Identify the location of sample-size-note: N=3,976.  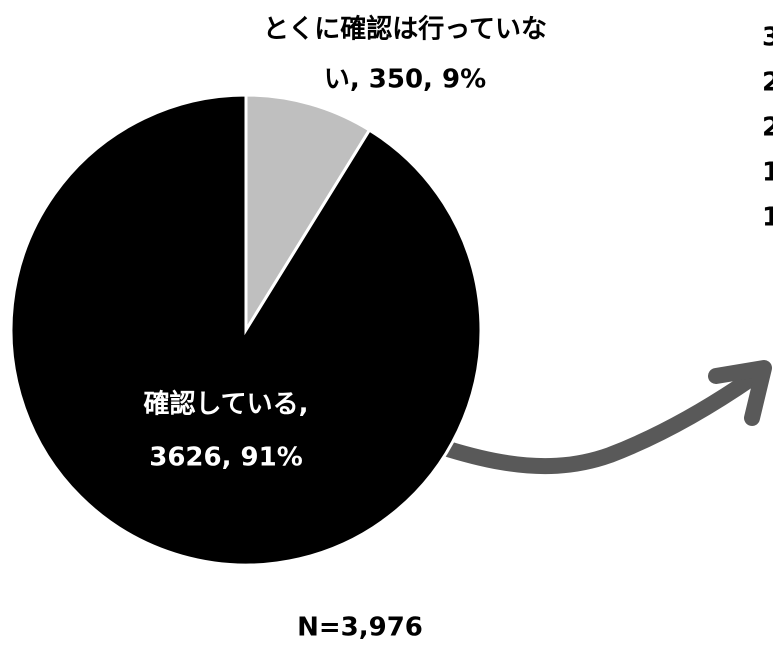
(360, 628).